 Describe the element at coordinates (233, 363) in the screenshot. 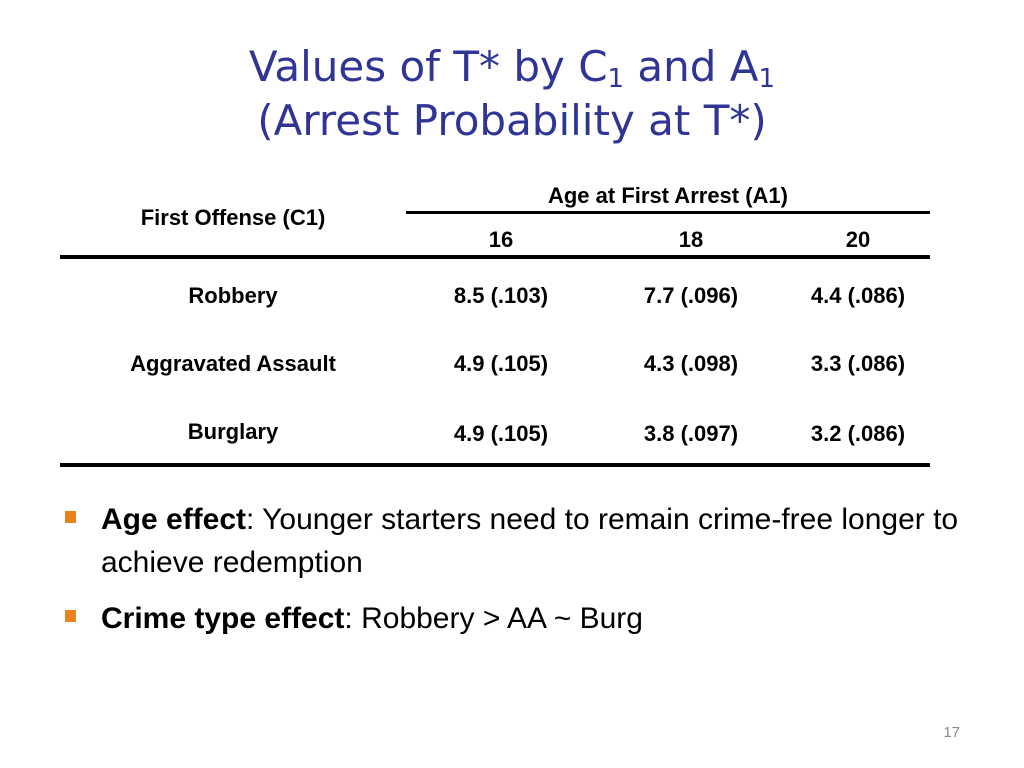

I see `row-label: Aggravated Assault` at that location.